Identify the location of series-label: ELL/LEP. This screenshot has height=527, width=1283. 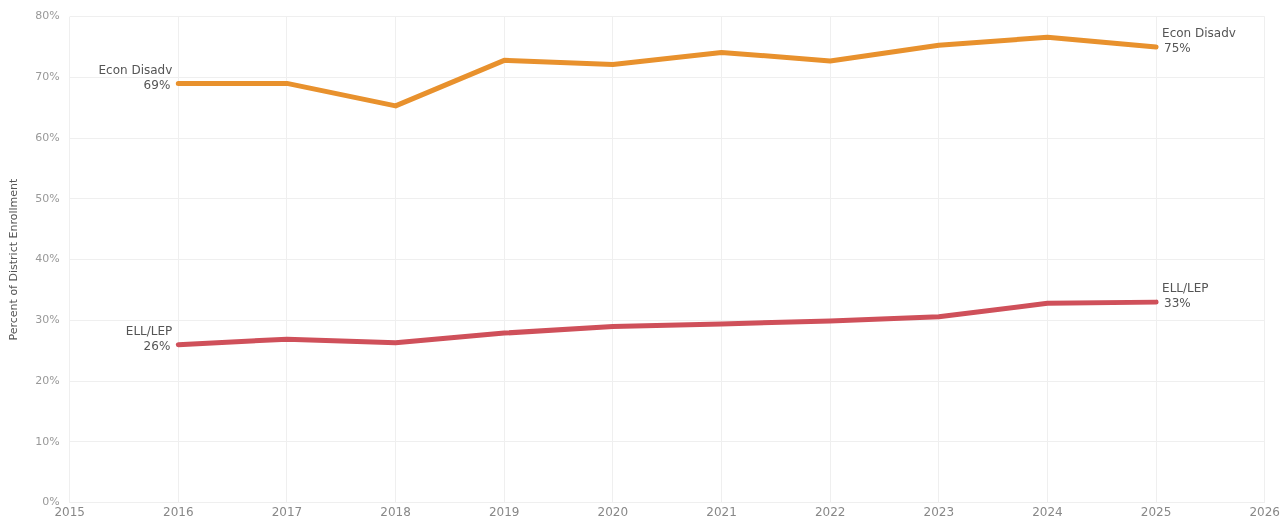
(149, 330).